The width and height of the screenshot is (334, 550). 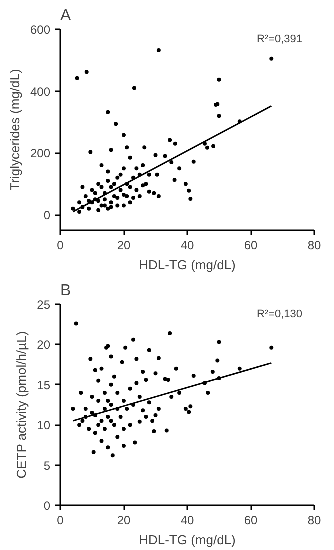 I want to click on y-axis-title: Triglycerides (mg/dL), so click(x=14, y=130).